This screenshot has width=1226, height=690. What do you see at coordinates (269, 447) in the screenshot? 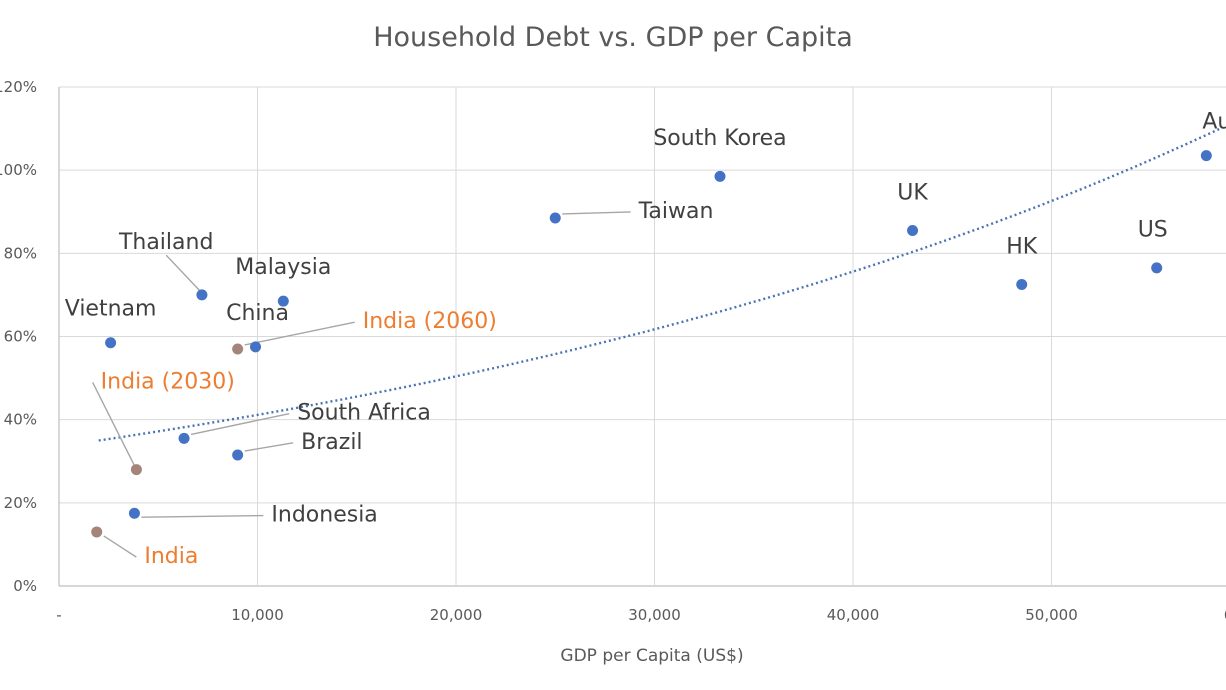
I see `leader-brazil` at bounding box center [269, 447].